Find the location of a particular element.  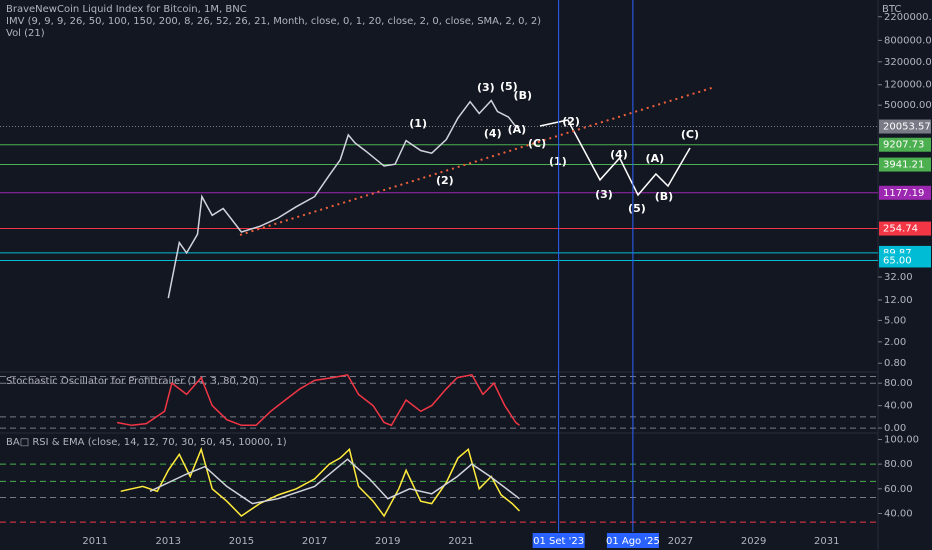

y-tick-label: 12.00 is located at coordinates (898, 300).